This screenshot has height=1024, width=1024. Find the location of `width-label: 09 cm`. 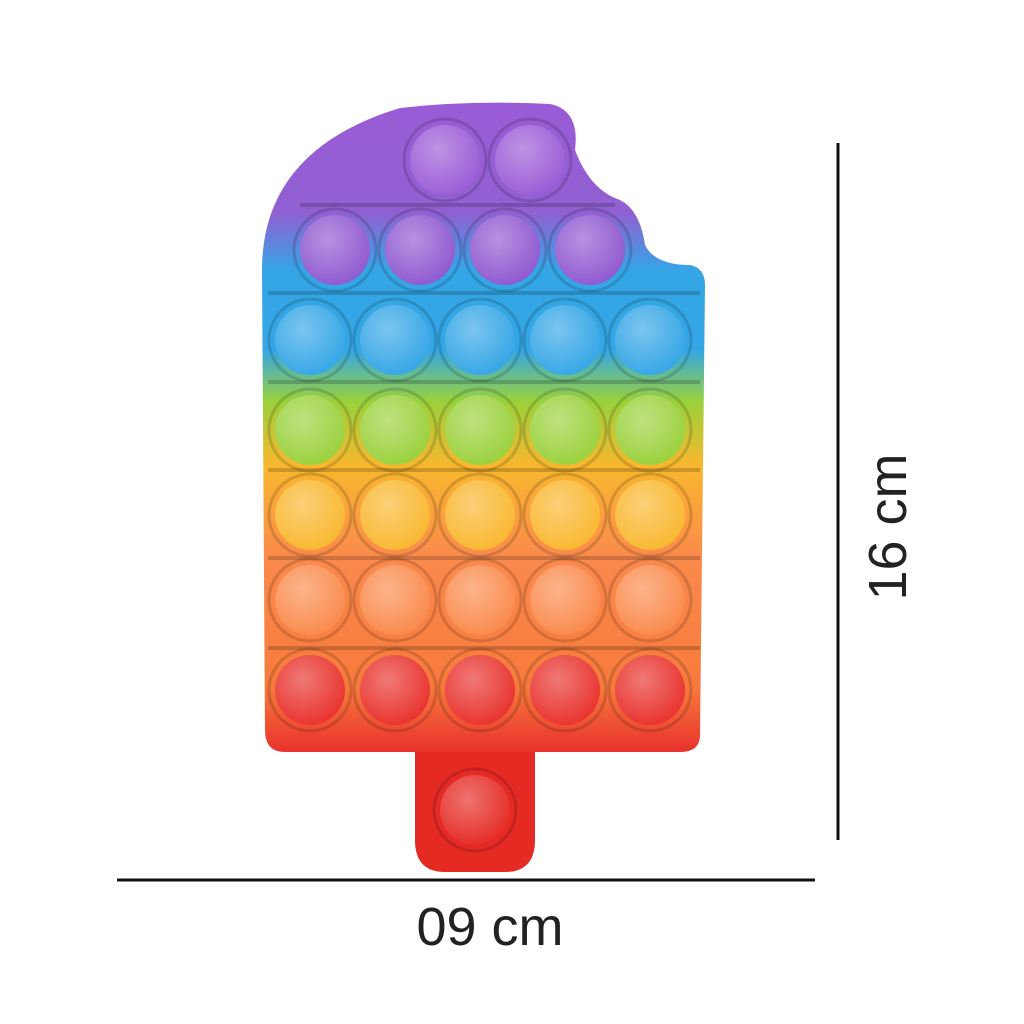

width-label: 09 cm is located at coordinates (490, 927).